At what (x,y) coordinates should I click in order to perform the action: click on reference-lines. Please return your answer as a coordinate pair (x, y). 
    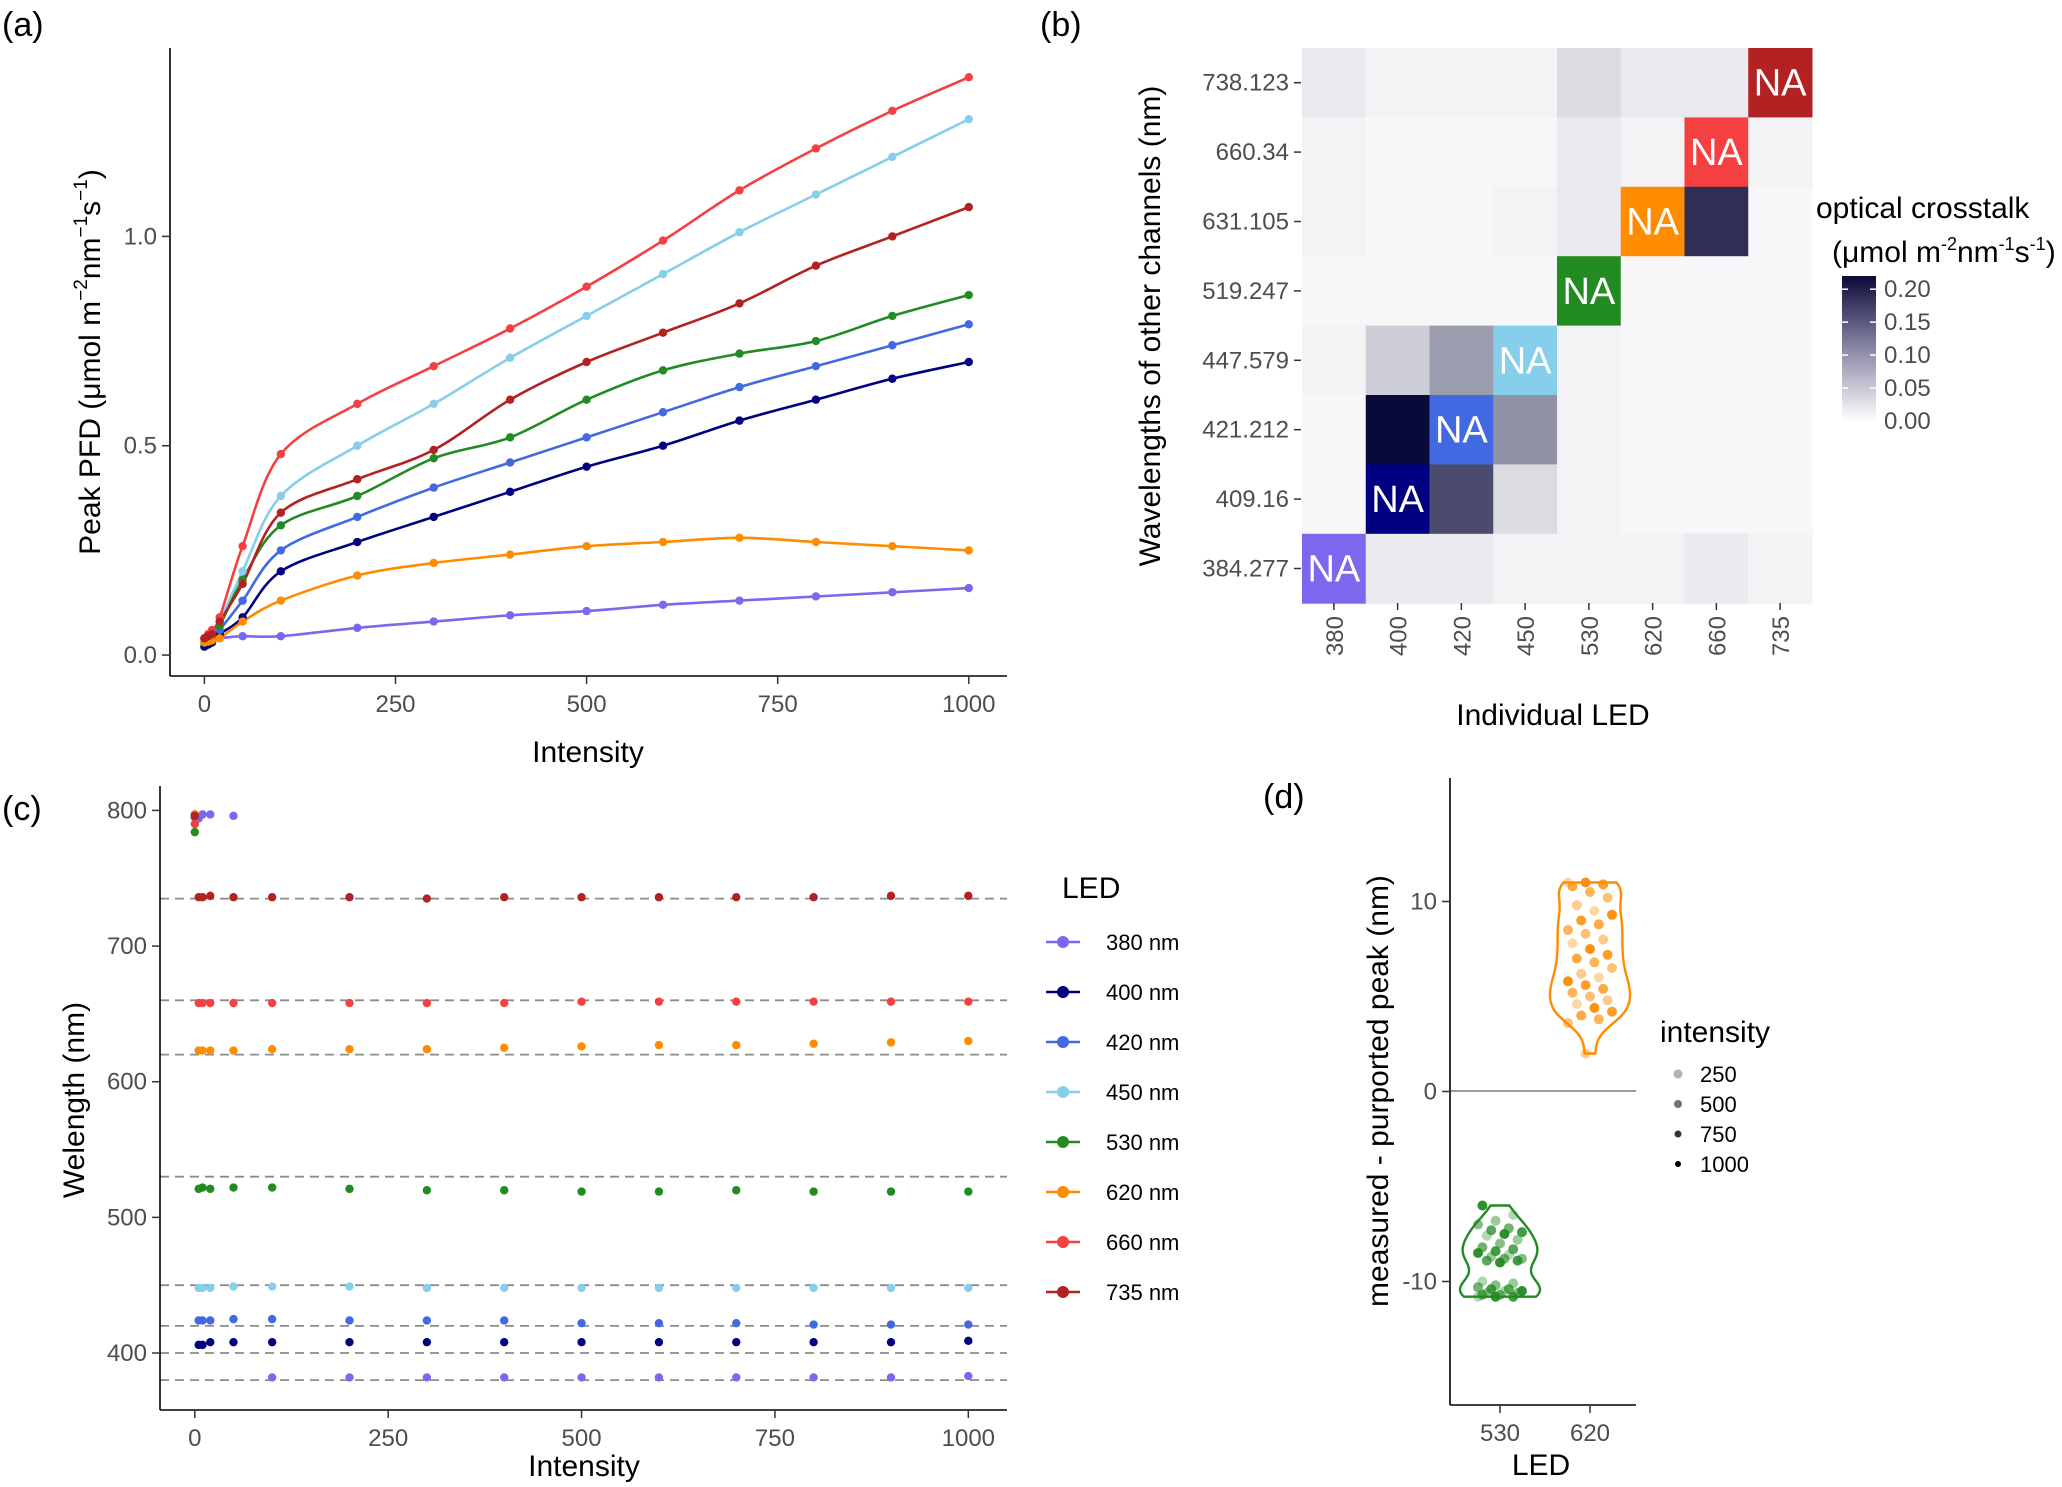
    Looking at the image, I should click on (583, 1139).